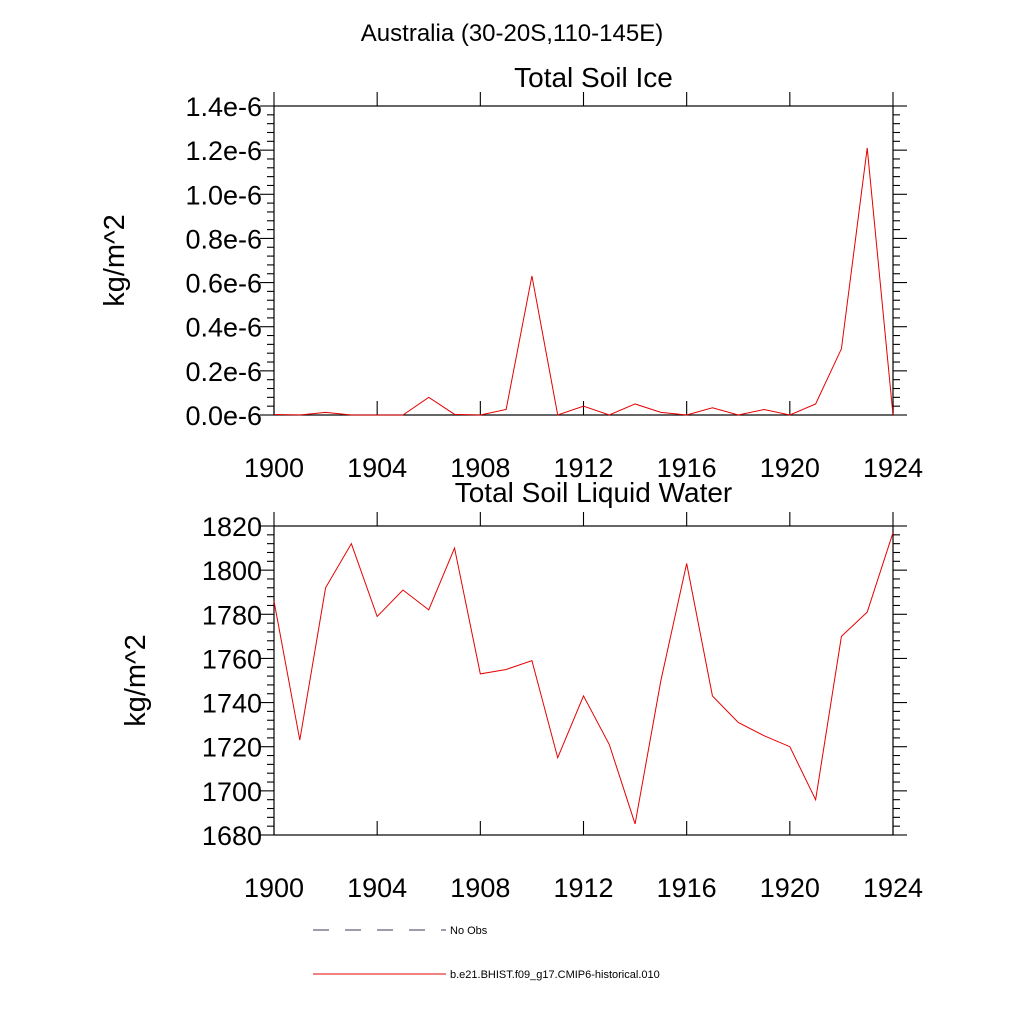 This screenshot has width=1024, height=1024. I want to click on y-tick-label: 0.4e-6, so click(223, 328).